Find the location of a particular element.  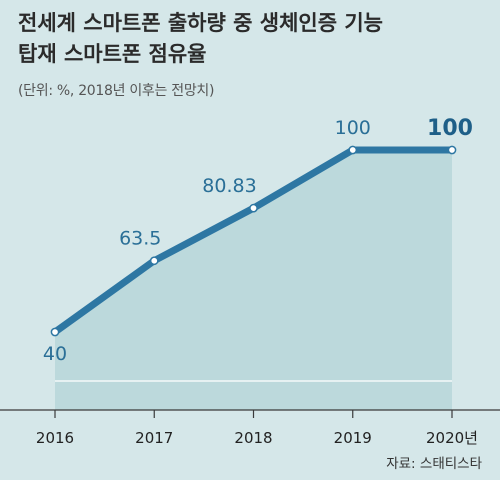

title-line-1: 전세계 스마트폰 출하량 중 생체인증 기능 is located at coordinates (200, 23).